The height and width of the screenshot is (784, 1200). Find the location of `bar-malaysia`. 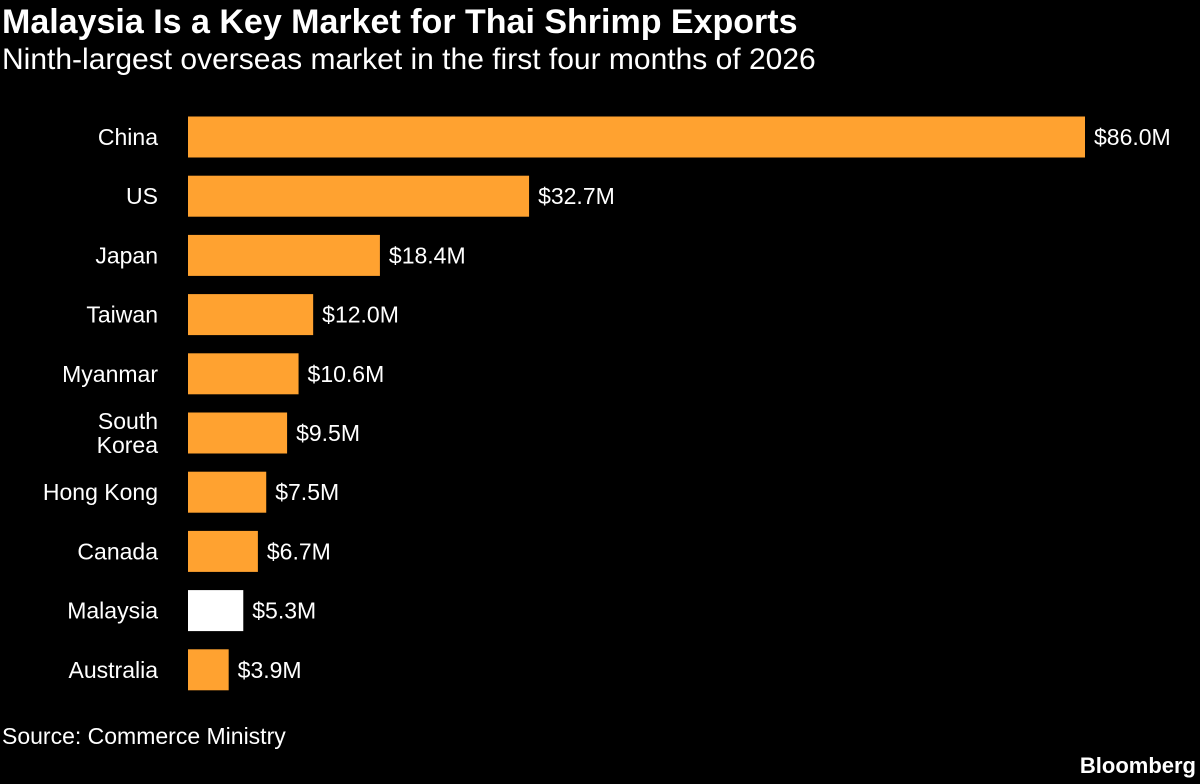

bar-malaysia is located at coordinates (216, 611).